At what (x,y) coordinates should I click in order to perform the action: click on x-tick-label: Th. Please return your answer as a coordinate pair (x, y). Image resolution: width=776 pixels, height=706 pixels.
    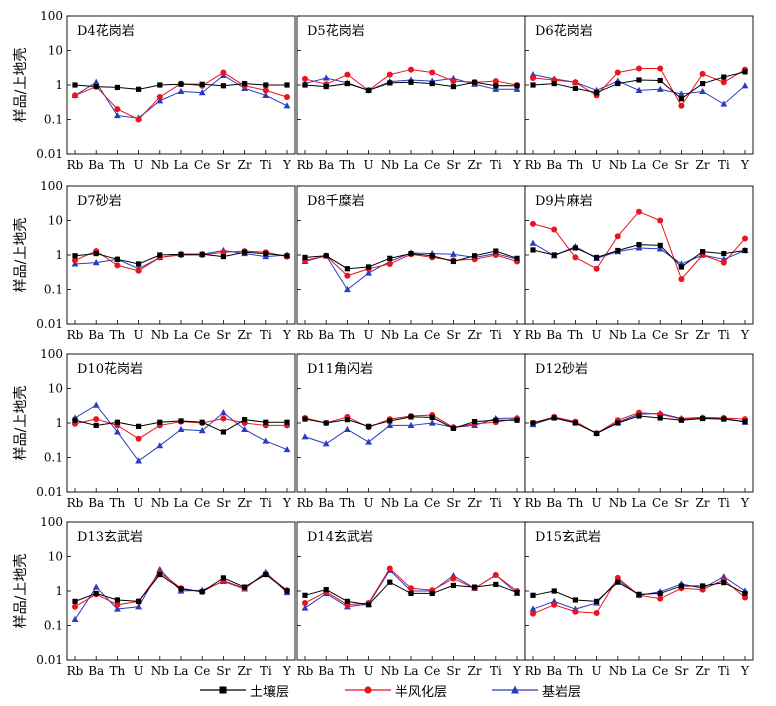
    Looking at the image, I should click on (576, 671).